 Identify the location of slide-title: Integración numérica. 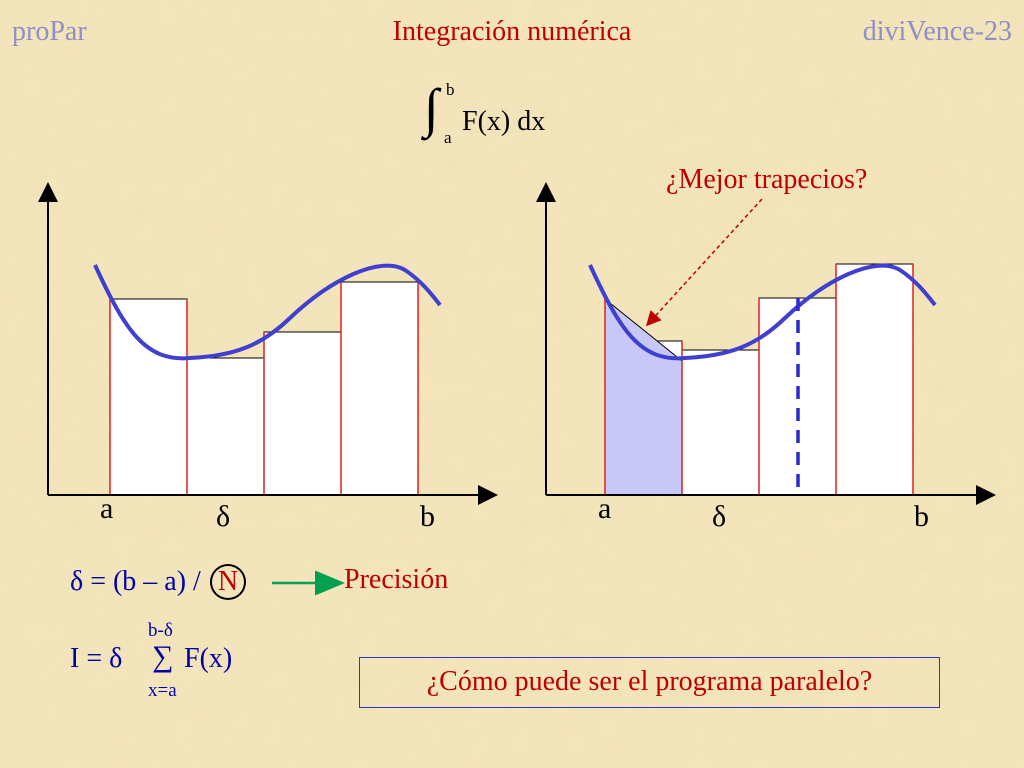
(512, 31).